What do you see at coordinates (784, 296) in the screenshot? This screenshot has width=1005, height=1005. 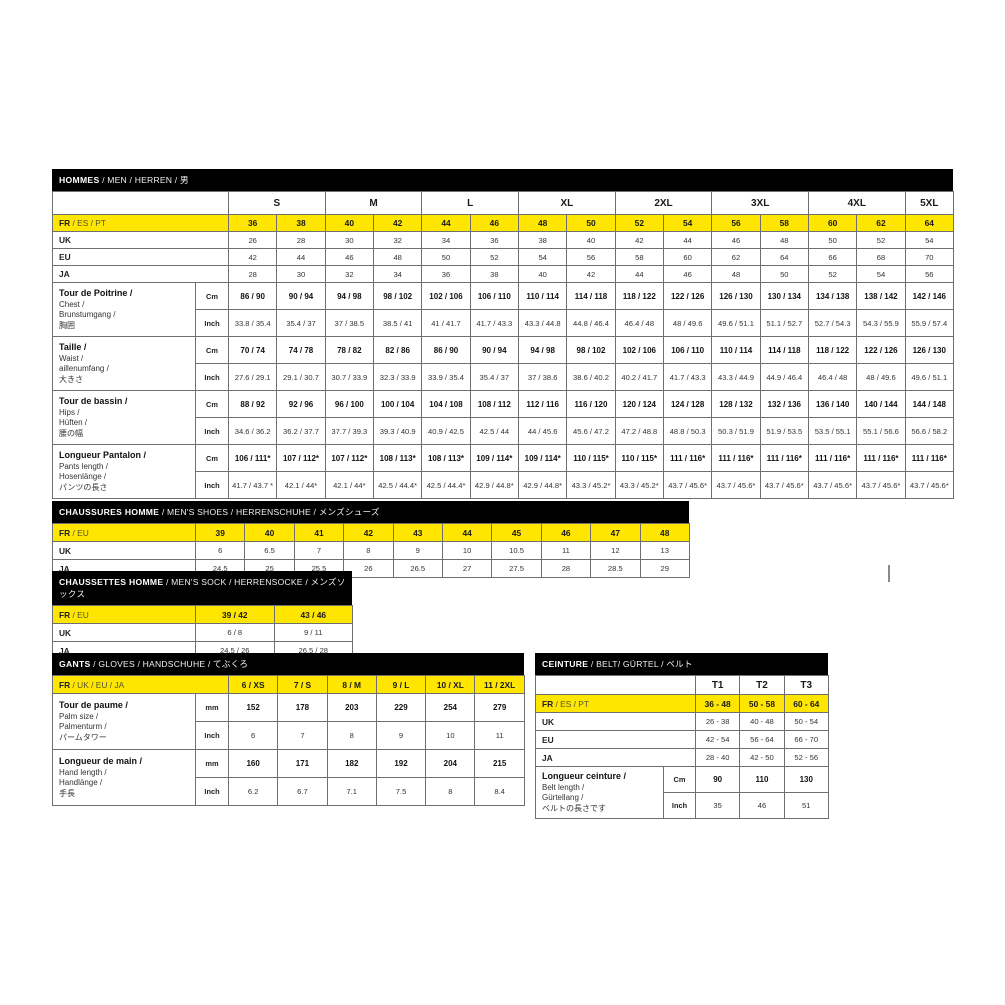 I see `men-measure-cell-cm: 130 / 134` at bounding box center [784, 296].